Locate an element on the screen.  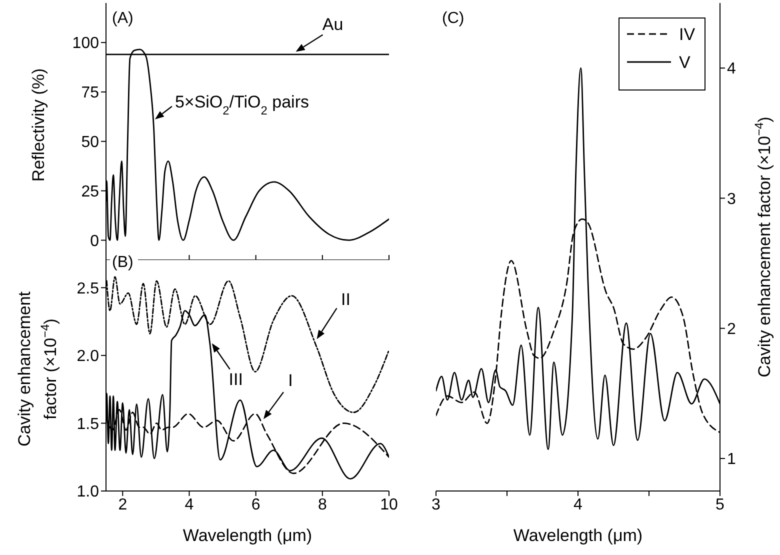
annotation: (C) is located at coordinates (453, 18).